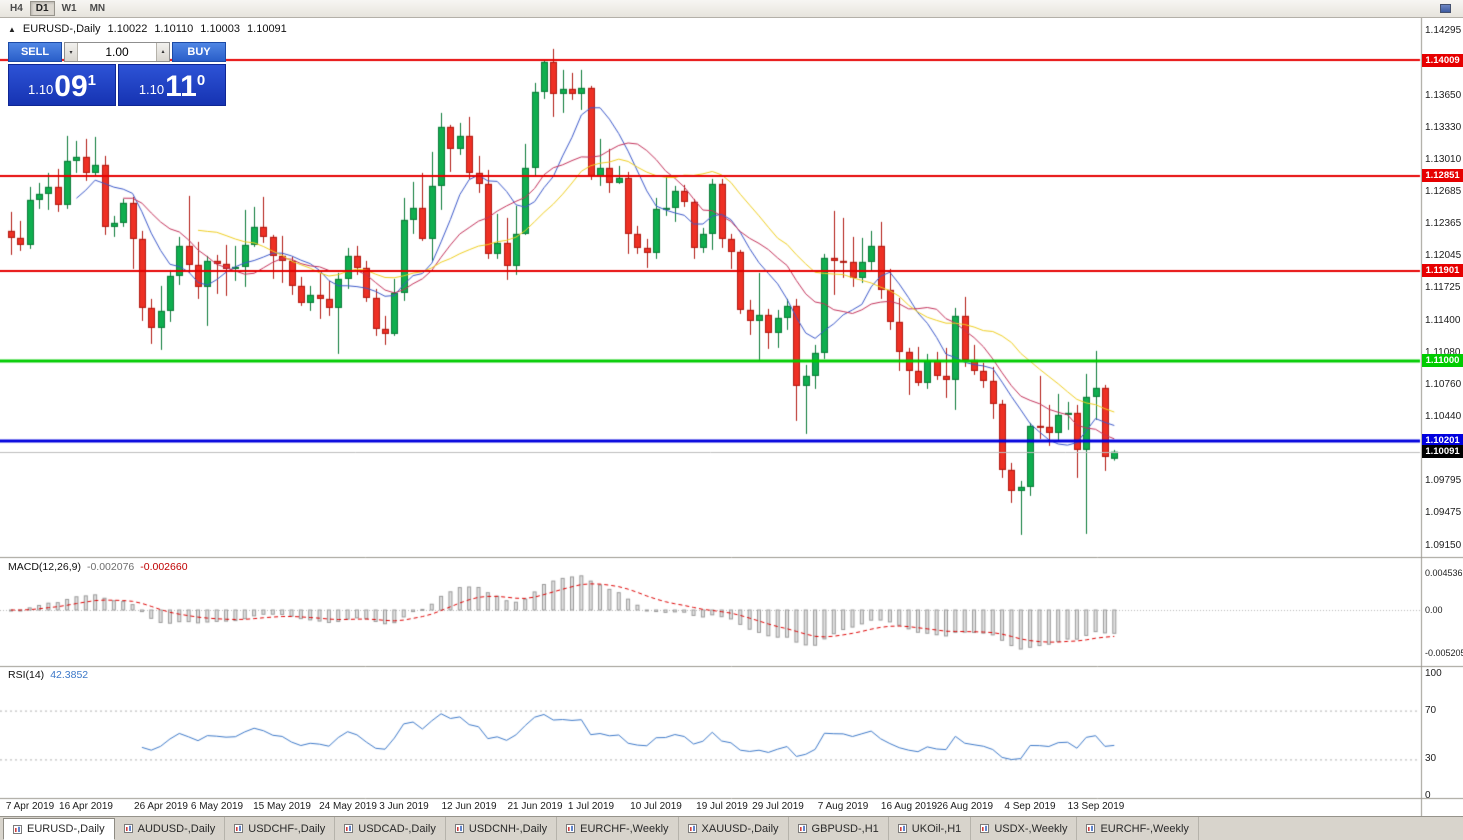  Describe the element at coordinates (348, 806) in the screenshot. I see `date-axis-label: 24 May 2019` at that location.